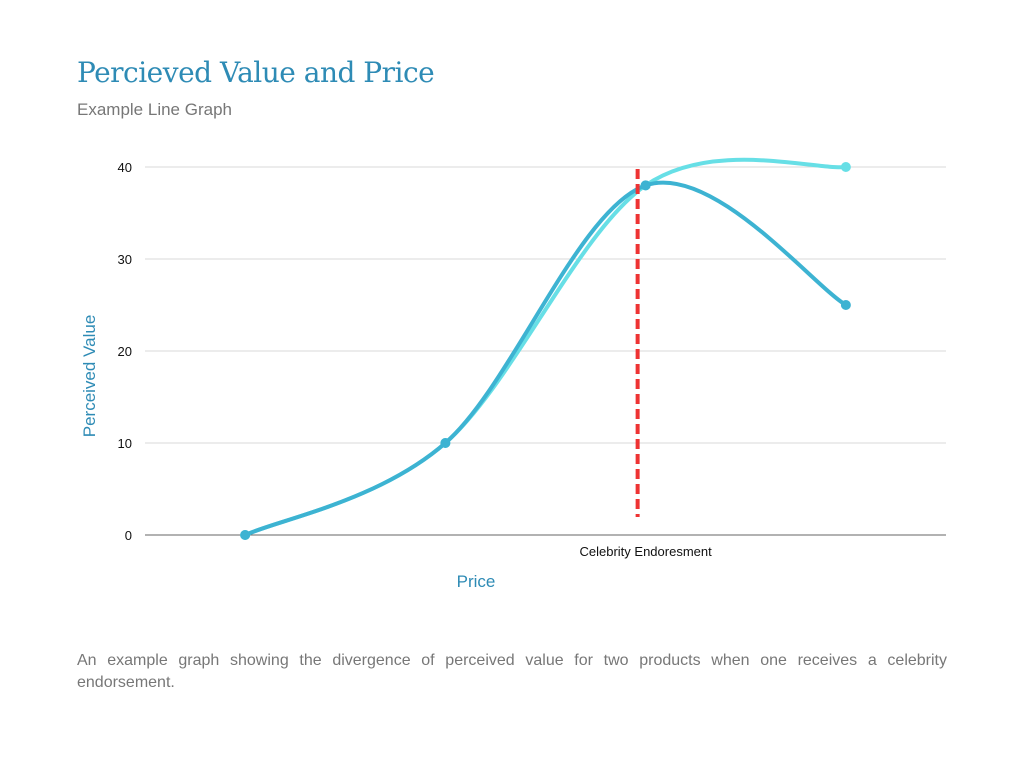 The width and height of the screenshot is (1024, 768). What do you see at coordinates (125, 167) in the screenshot?
I see `y-tick-label: 40` at bounding box center [125, 167].